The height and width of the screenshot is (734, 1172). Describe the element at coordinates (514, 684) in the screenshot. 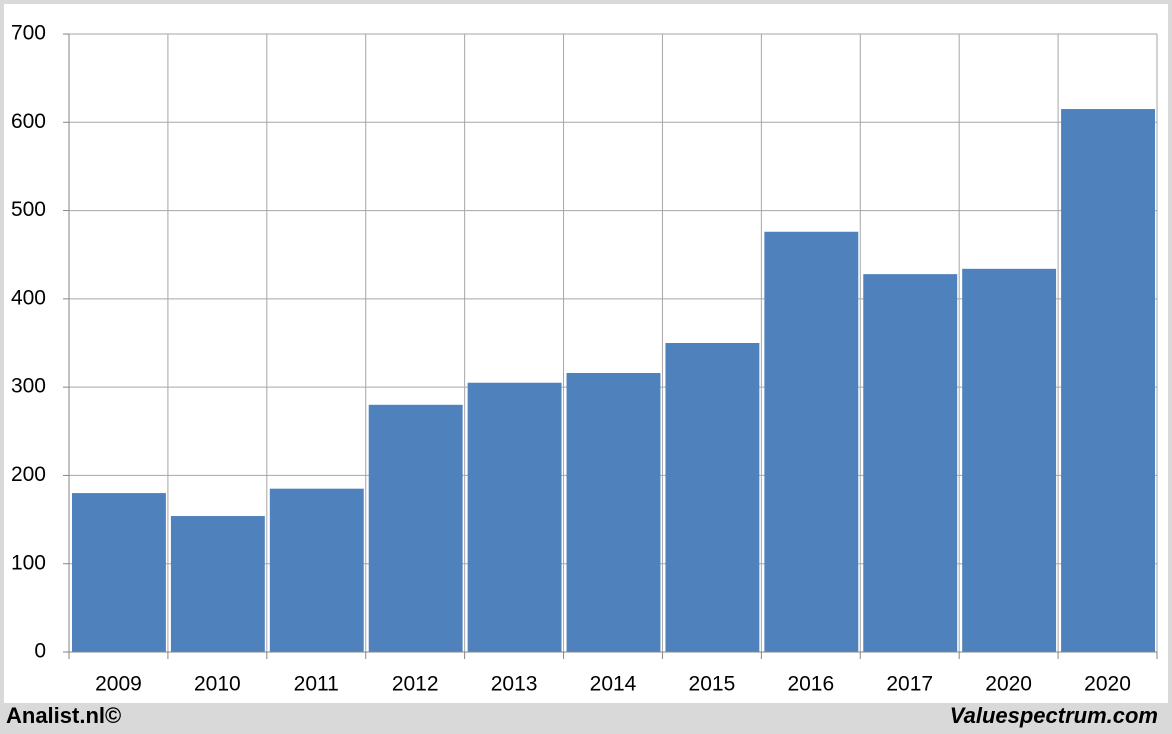

I see `x-tick-label: 2013` at that location.